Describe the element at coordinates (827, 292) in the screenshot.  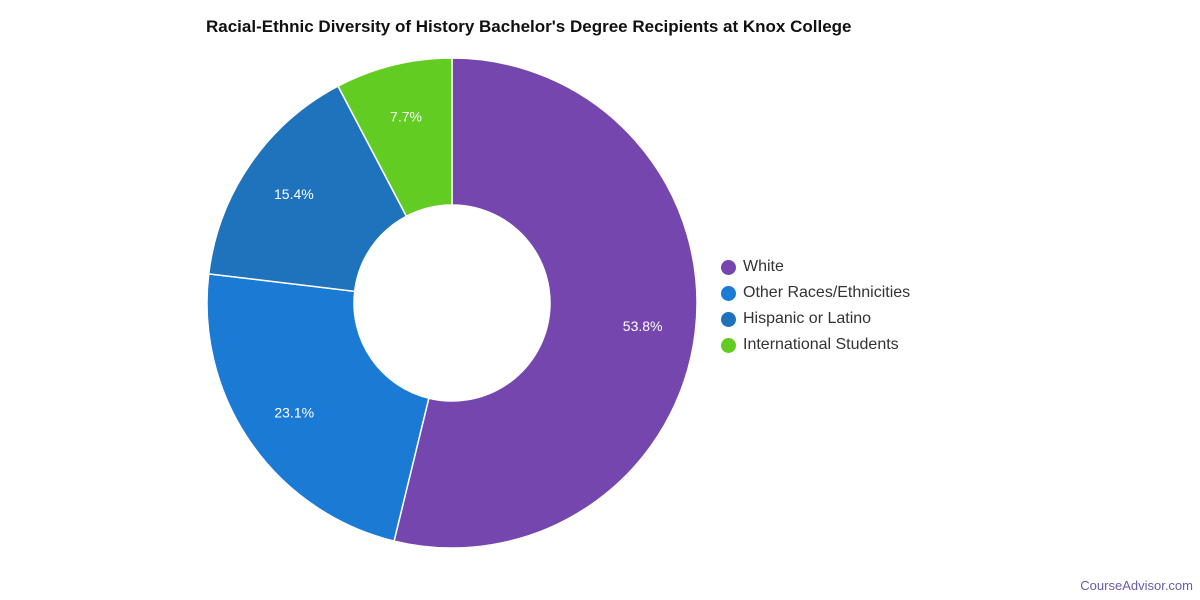
I see `legend-label-other-races: Other Races/Ethnicities` at that location.